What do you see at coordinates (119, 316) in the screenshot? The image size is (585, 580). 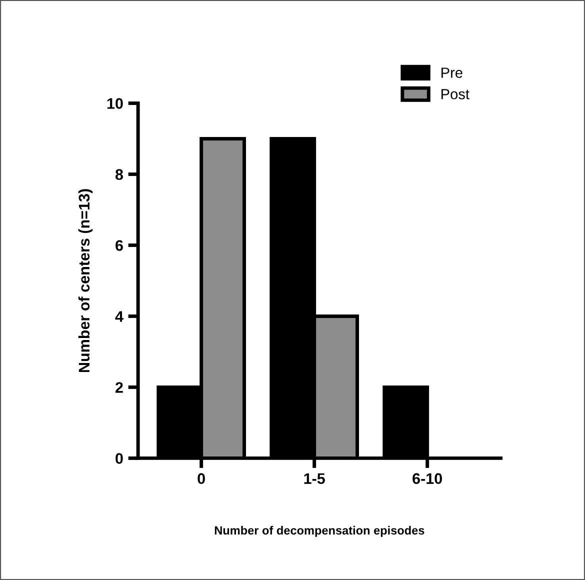 I see `y-tick-label: 4` at bounding box center [119, 316].